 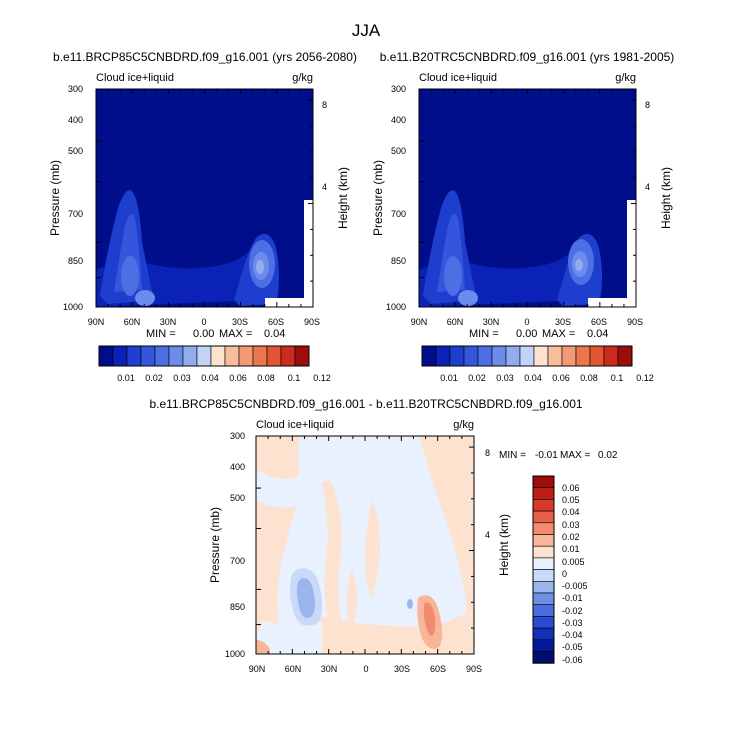 What do you see at coordinates (372, 550) in the screenshot?
I see `contour-positive-tropics` at bounding box center [372, 550].